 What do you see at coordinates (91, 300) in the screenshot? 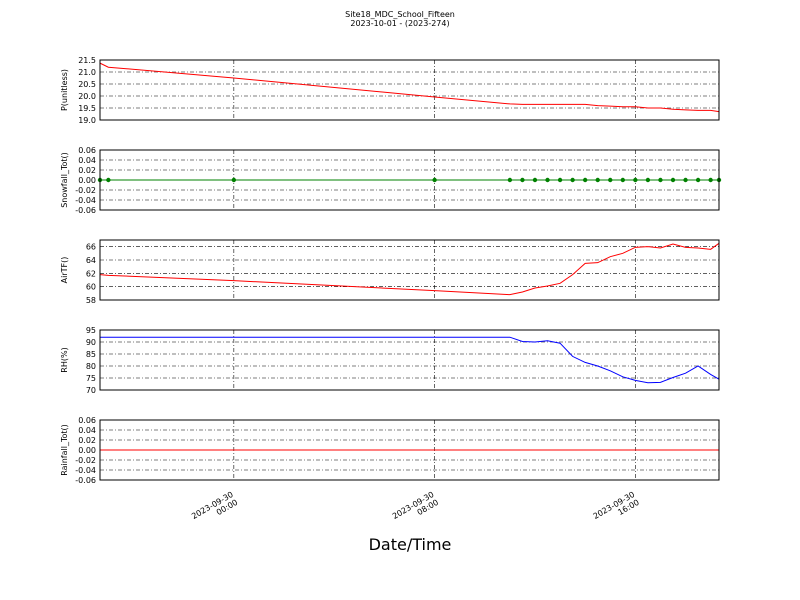
I see `y-tick-label: 58` at bounding box center [91, 300].